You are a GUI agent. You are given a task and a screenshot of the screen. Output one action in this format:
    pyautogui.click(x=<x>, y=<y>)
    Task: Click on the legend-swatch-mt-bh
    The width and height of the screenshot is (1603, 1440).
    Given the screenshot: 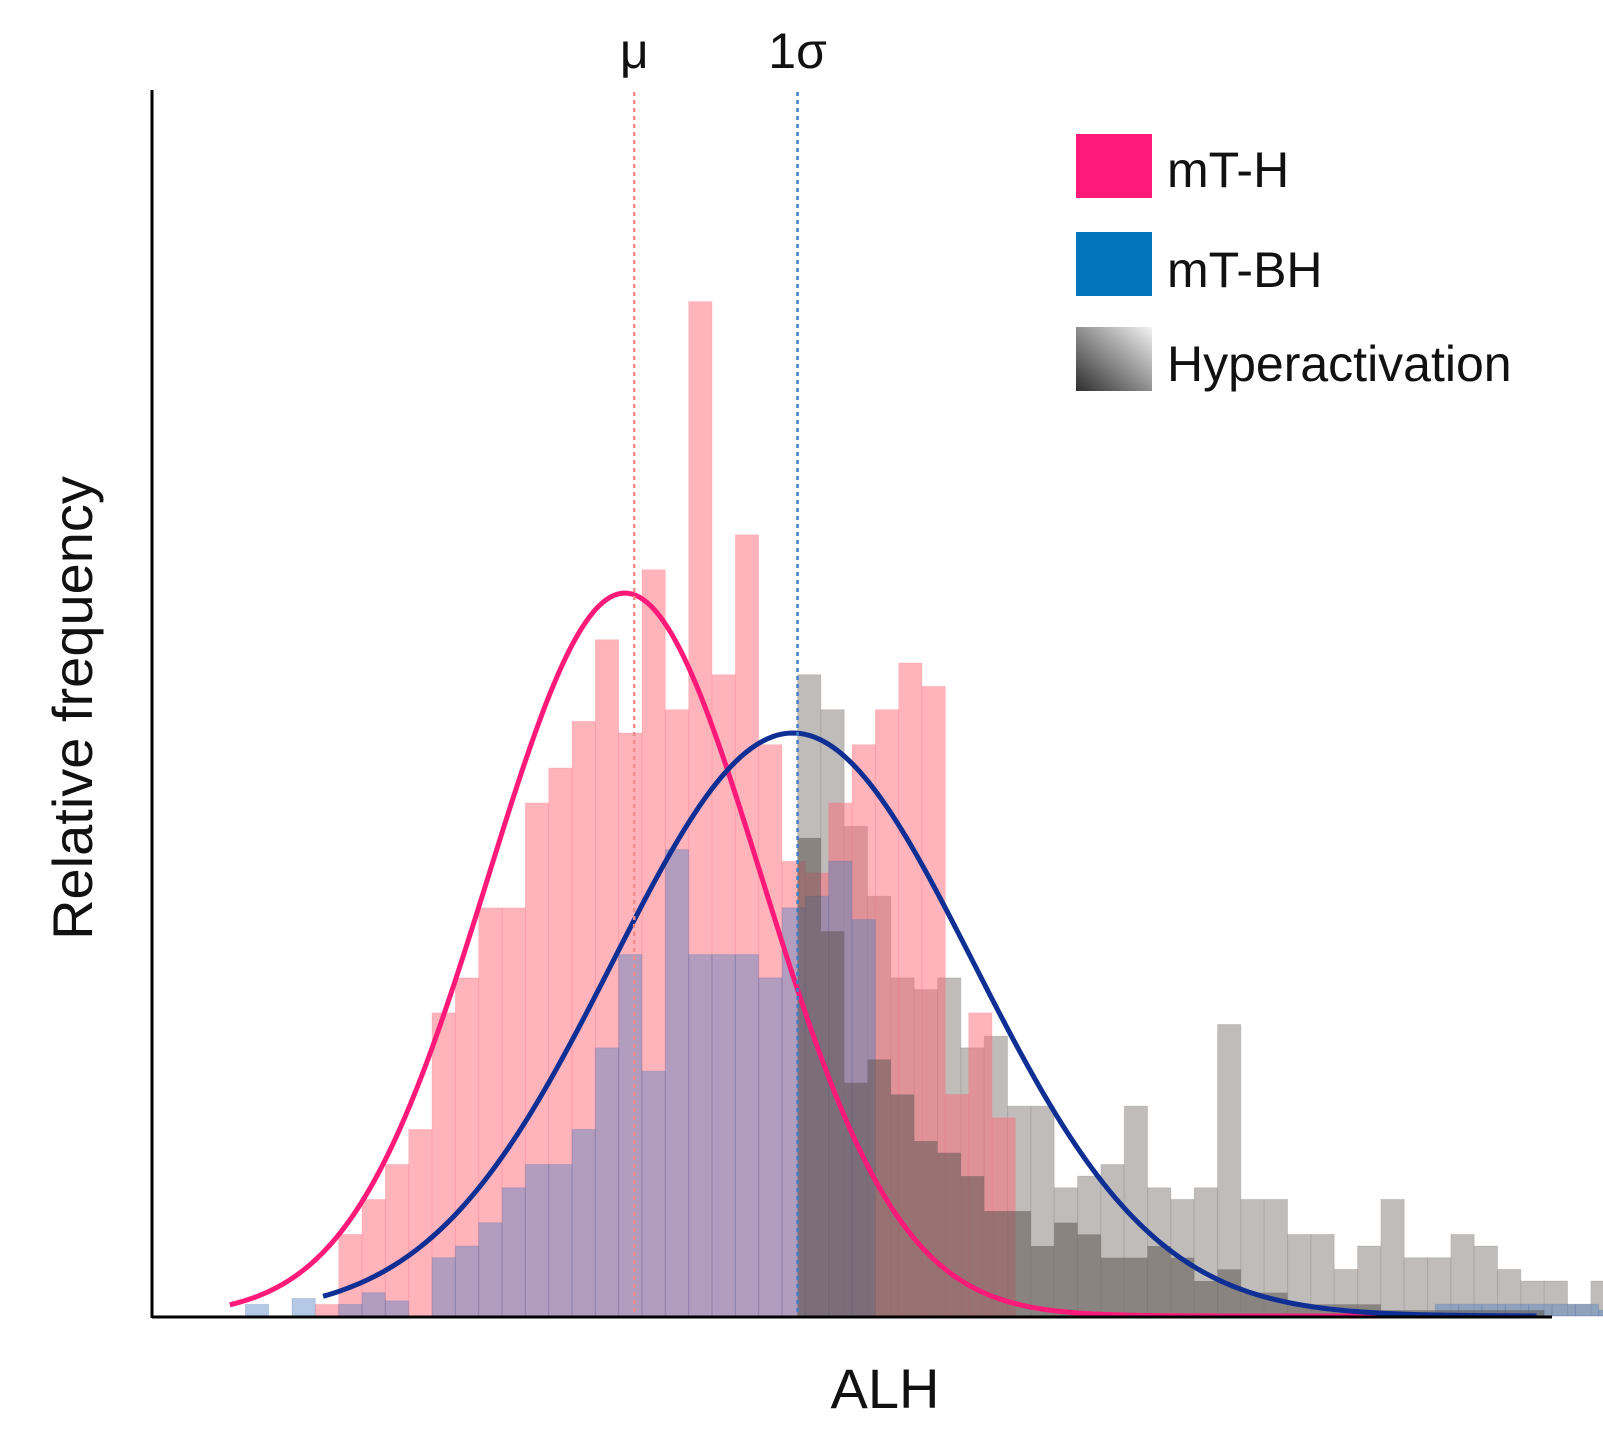 What is the action you would take?
    pyautogui.click(x=1114, y=264)
    